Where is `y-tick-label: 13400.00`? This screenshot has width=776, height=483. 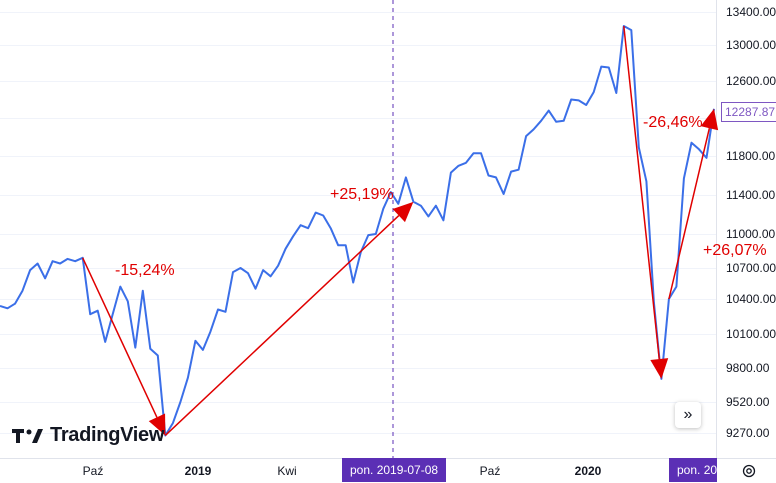
y-tick-label: 13400.00 is located at coordinates (751, 12).